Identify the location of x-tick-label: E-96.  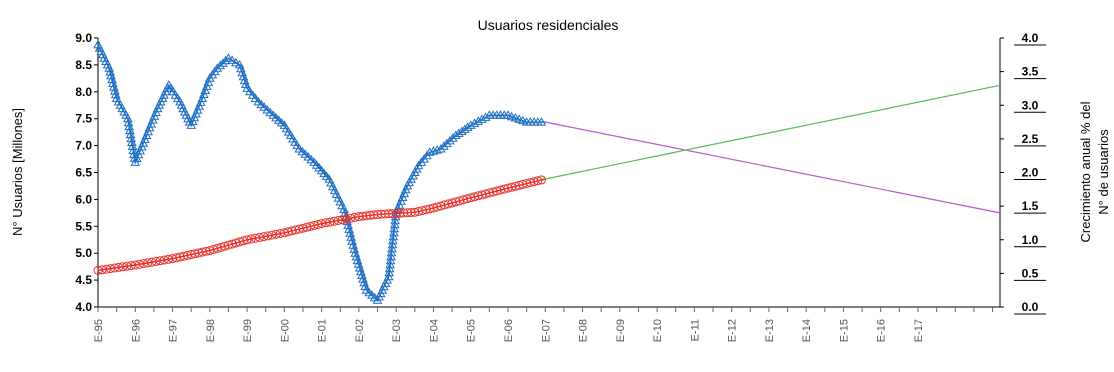
(136, 330).